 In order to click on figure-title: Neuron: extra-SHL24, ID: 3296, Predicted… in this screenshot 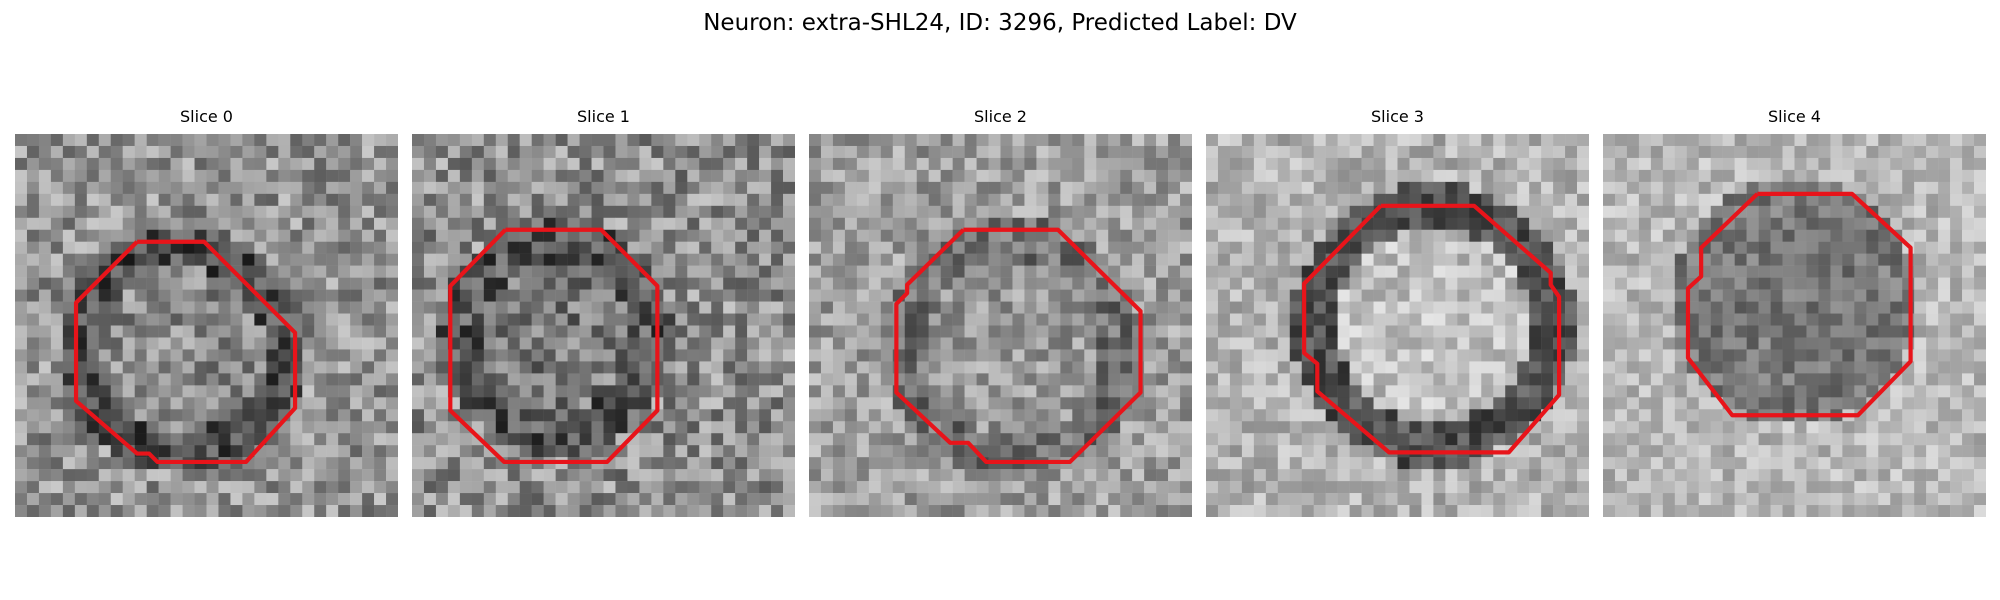, I will do `click(1000, 23)`.